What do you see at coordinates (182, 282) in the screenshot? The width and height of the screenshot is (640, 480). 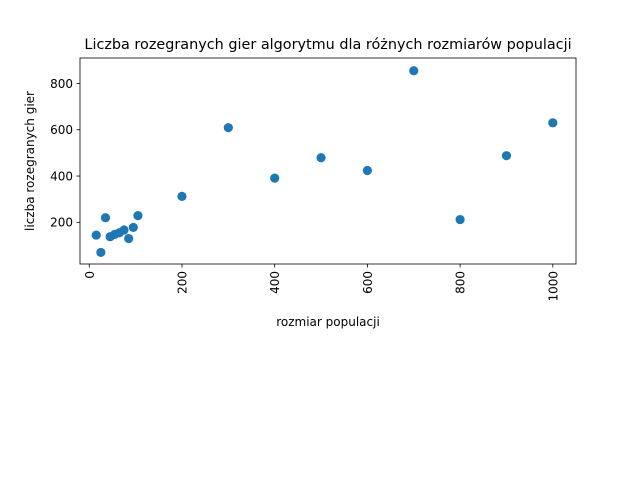 I see `x-tick-label: 200` at bounding box center [182, 282].